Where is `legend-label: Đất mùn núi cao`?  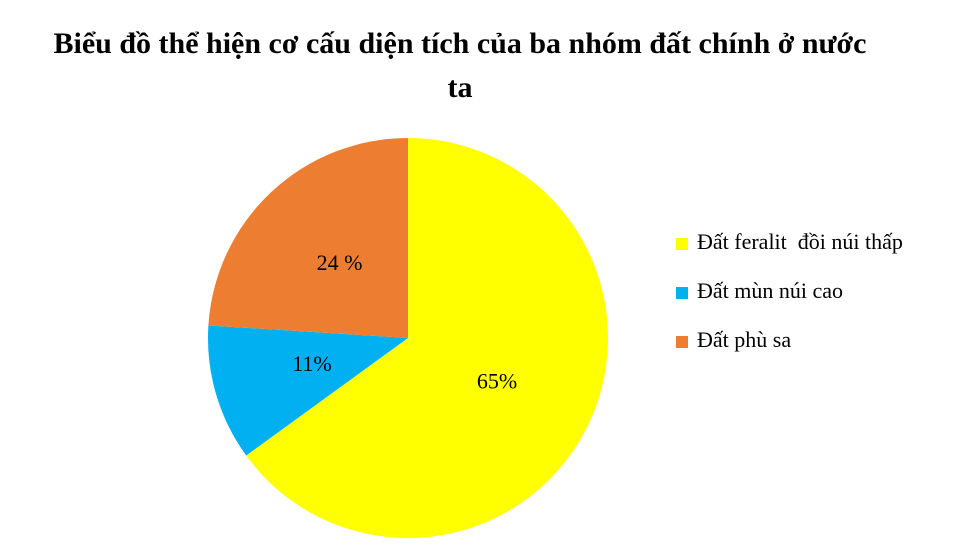
legend-label: Đất mùn núi cao is located at coordinates (770, 290).